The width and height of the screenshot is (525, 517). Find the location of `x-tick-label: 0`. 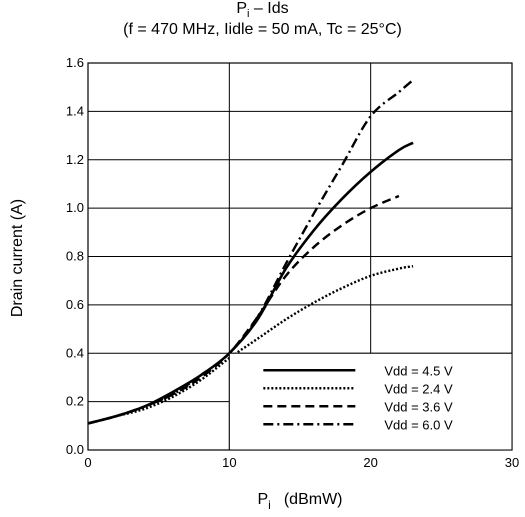

x-tick-label: 0 is located at coordinates (87, 462).